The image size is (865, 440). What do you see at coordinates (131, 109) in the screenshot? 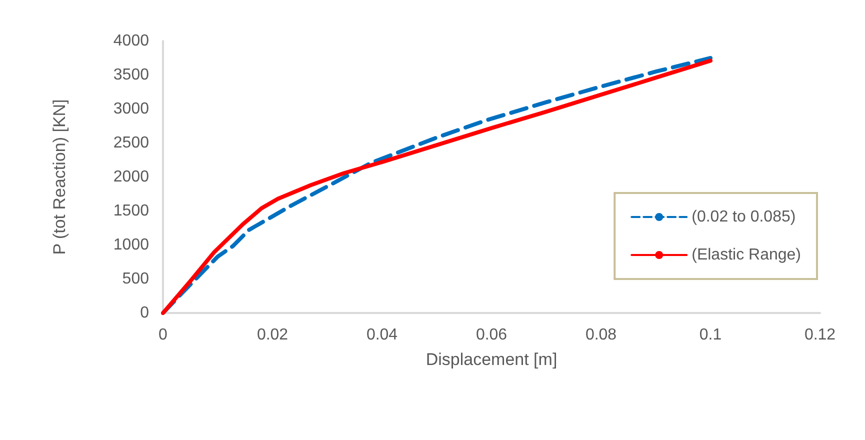
I see `y-tick-label: 3000` at bounding box center [131, 109].